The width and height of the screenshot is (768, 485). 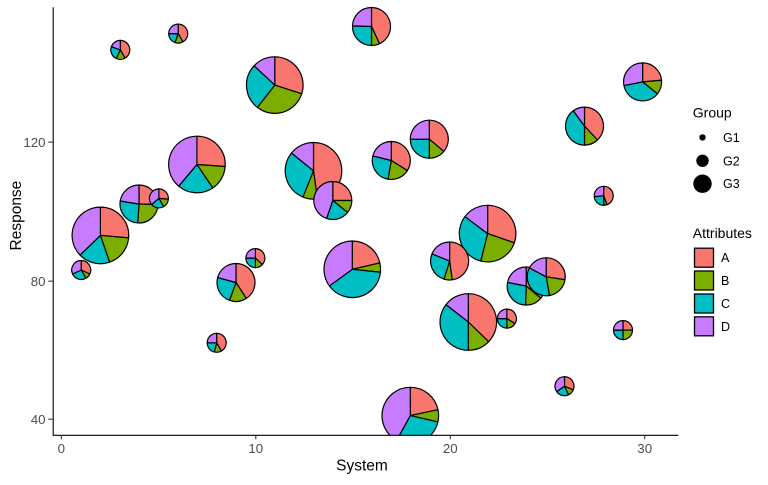 I want to click on svg-text: 0, so click(x=61, y=448).